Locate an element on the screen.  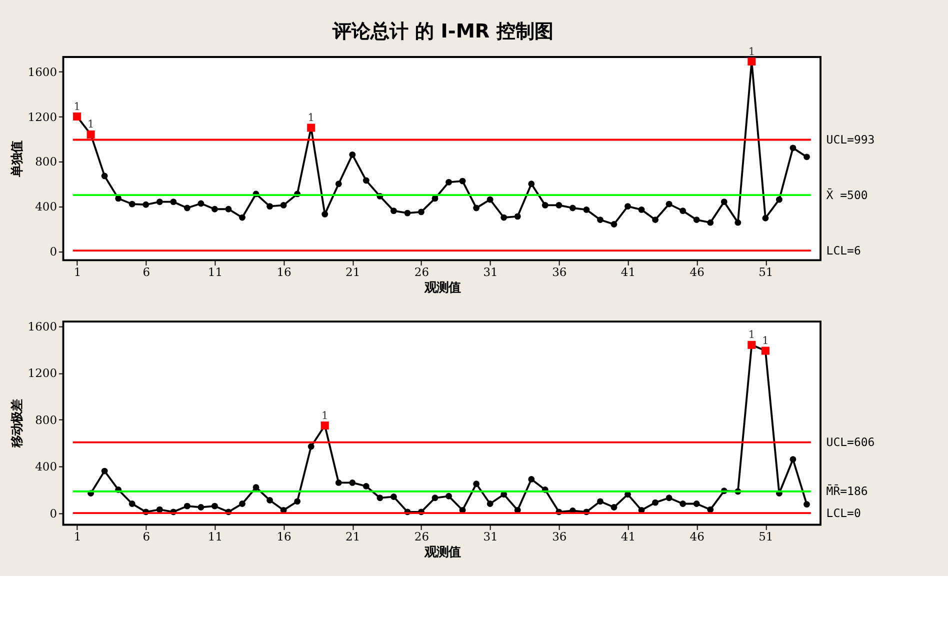
ref-line-label: UCL=606 is located at coordinates (850, 442).